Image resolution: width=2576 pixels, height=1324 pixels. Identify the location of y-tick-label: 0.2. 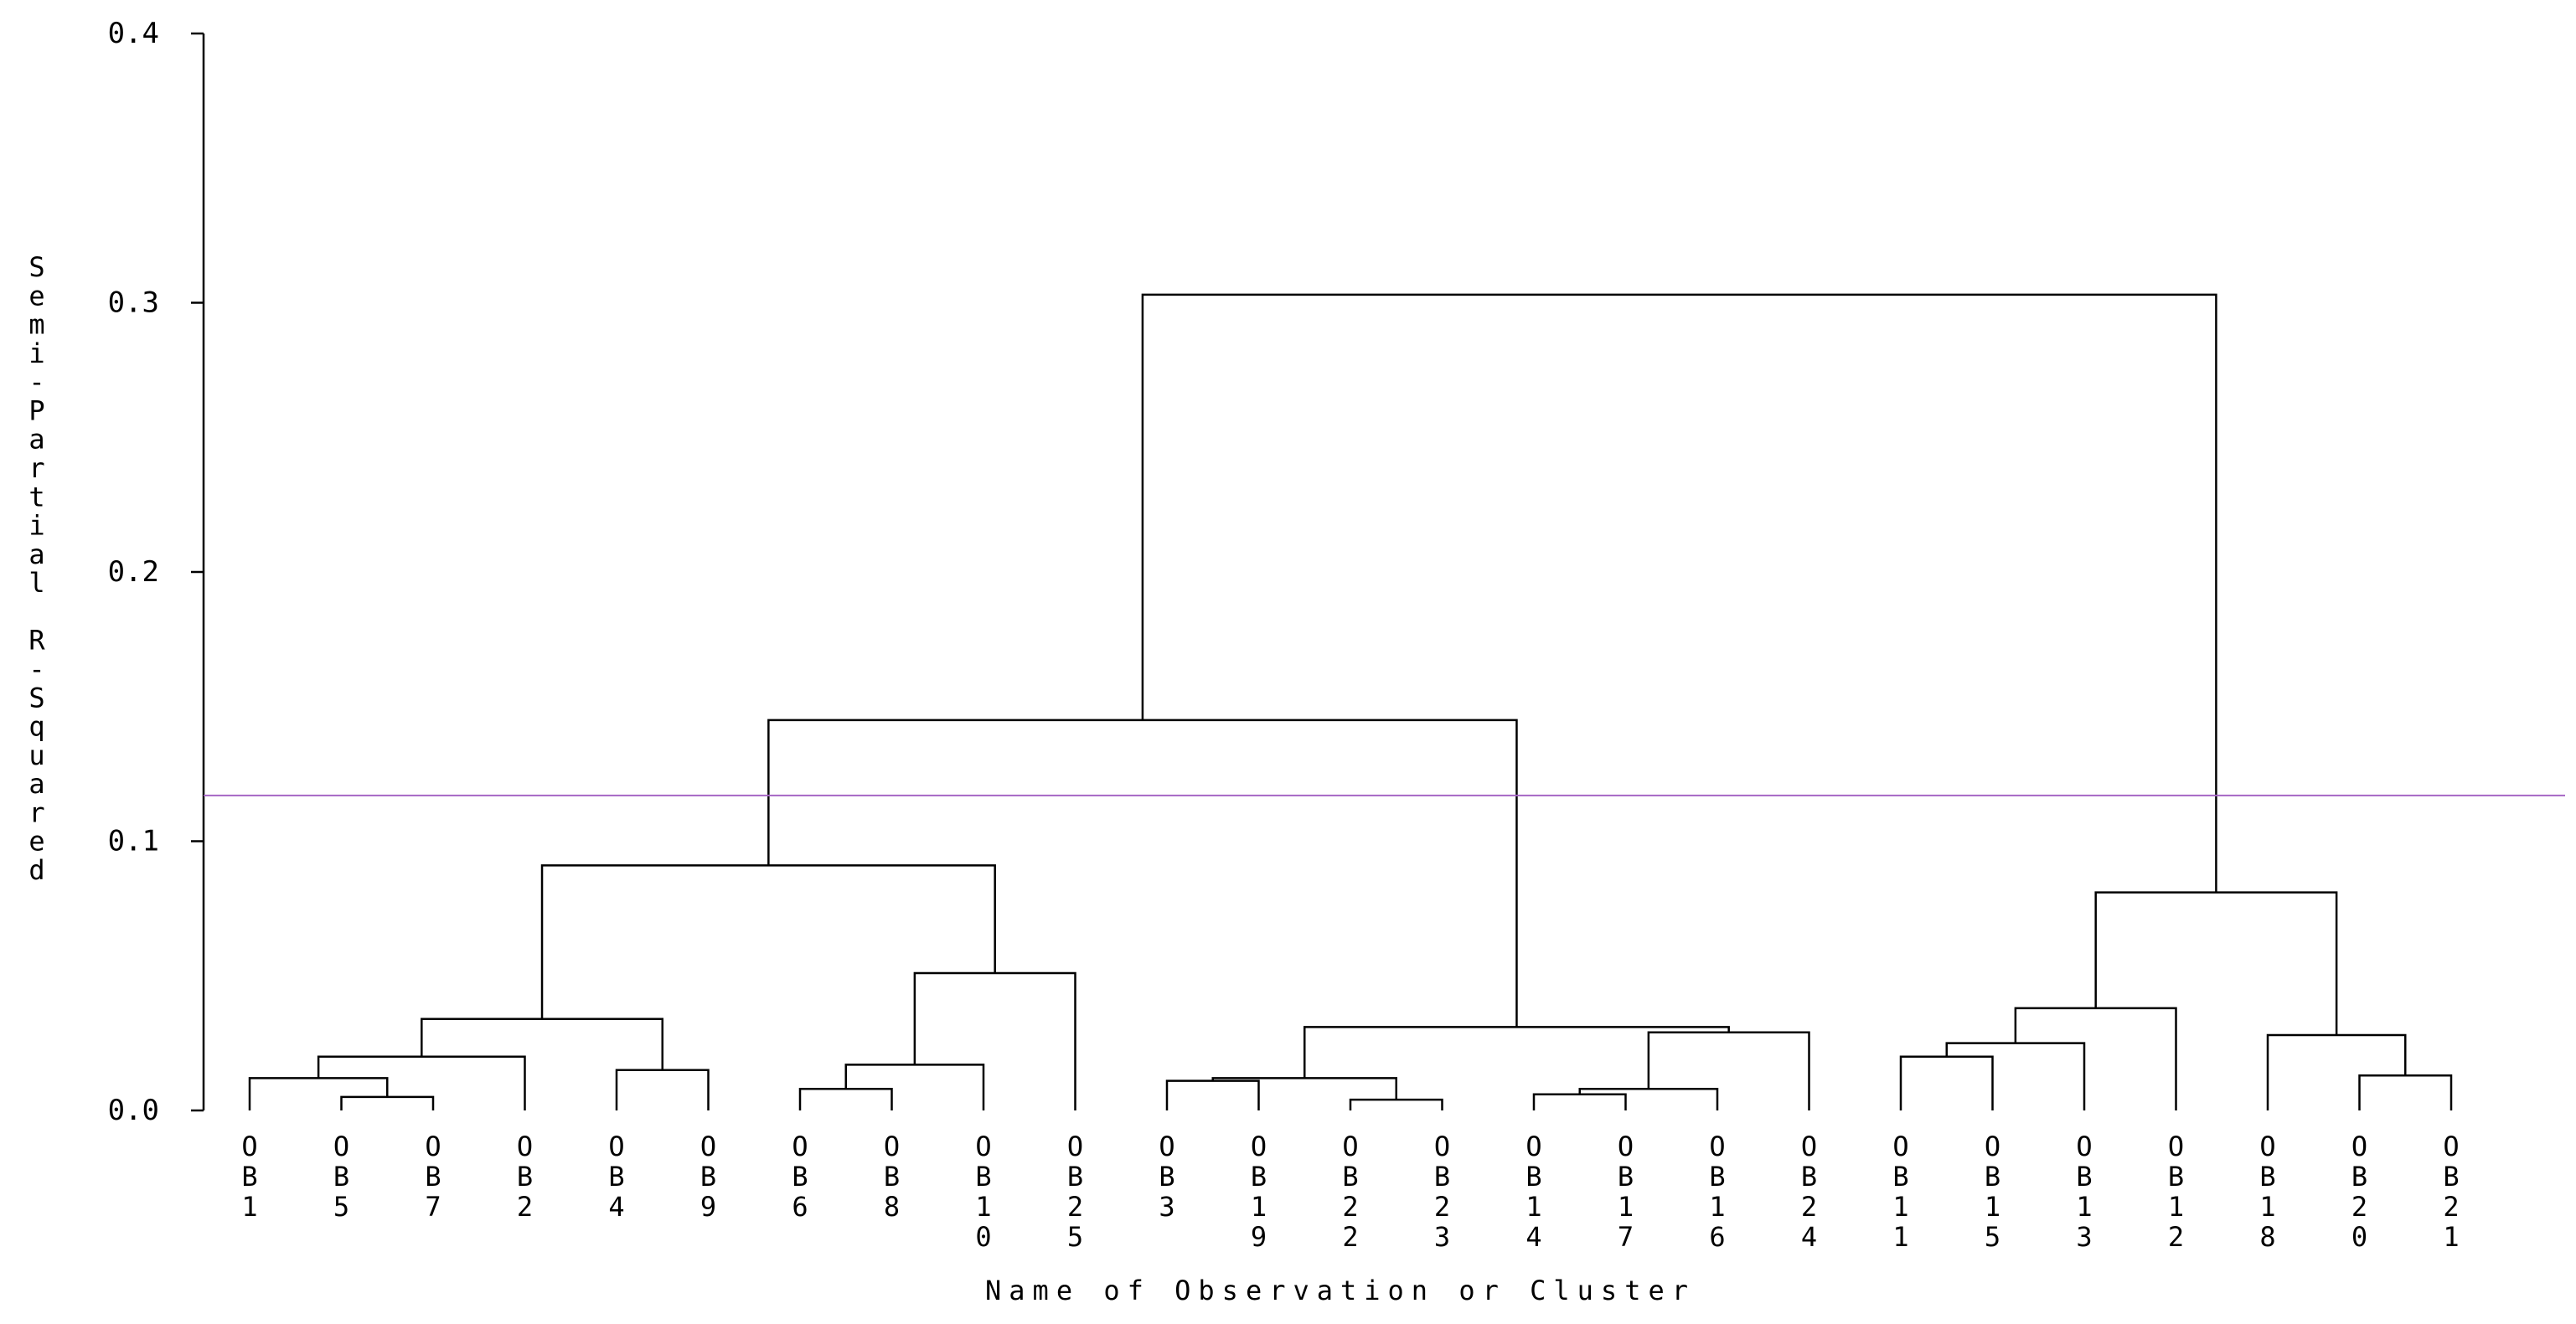
(133, 572).